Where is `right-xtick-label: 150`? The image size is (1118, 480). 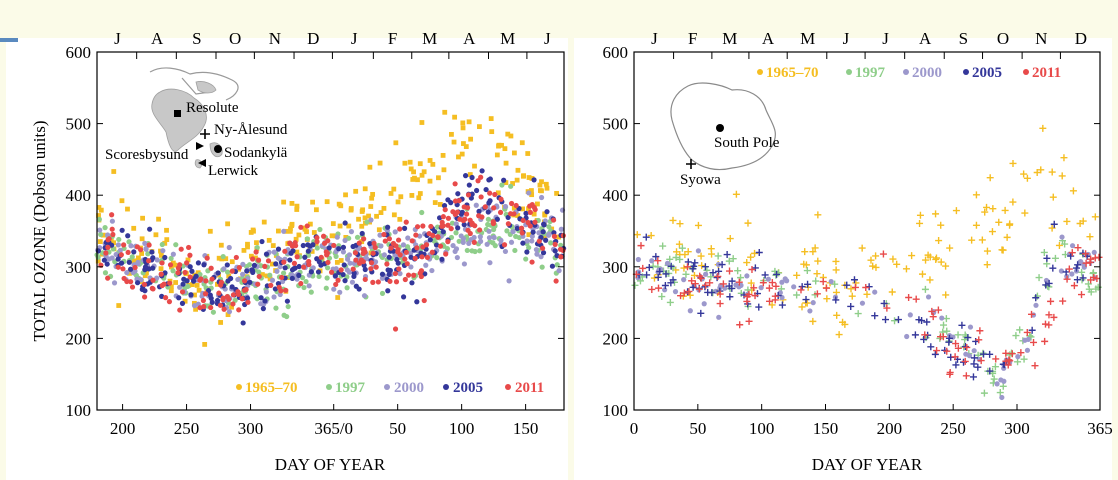
right-xtick-label: 150 is located at coordinates (826, 428).